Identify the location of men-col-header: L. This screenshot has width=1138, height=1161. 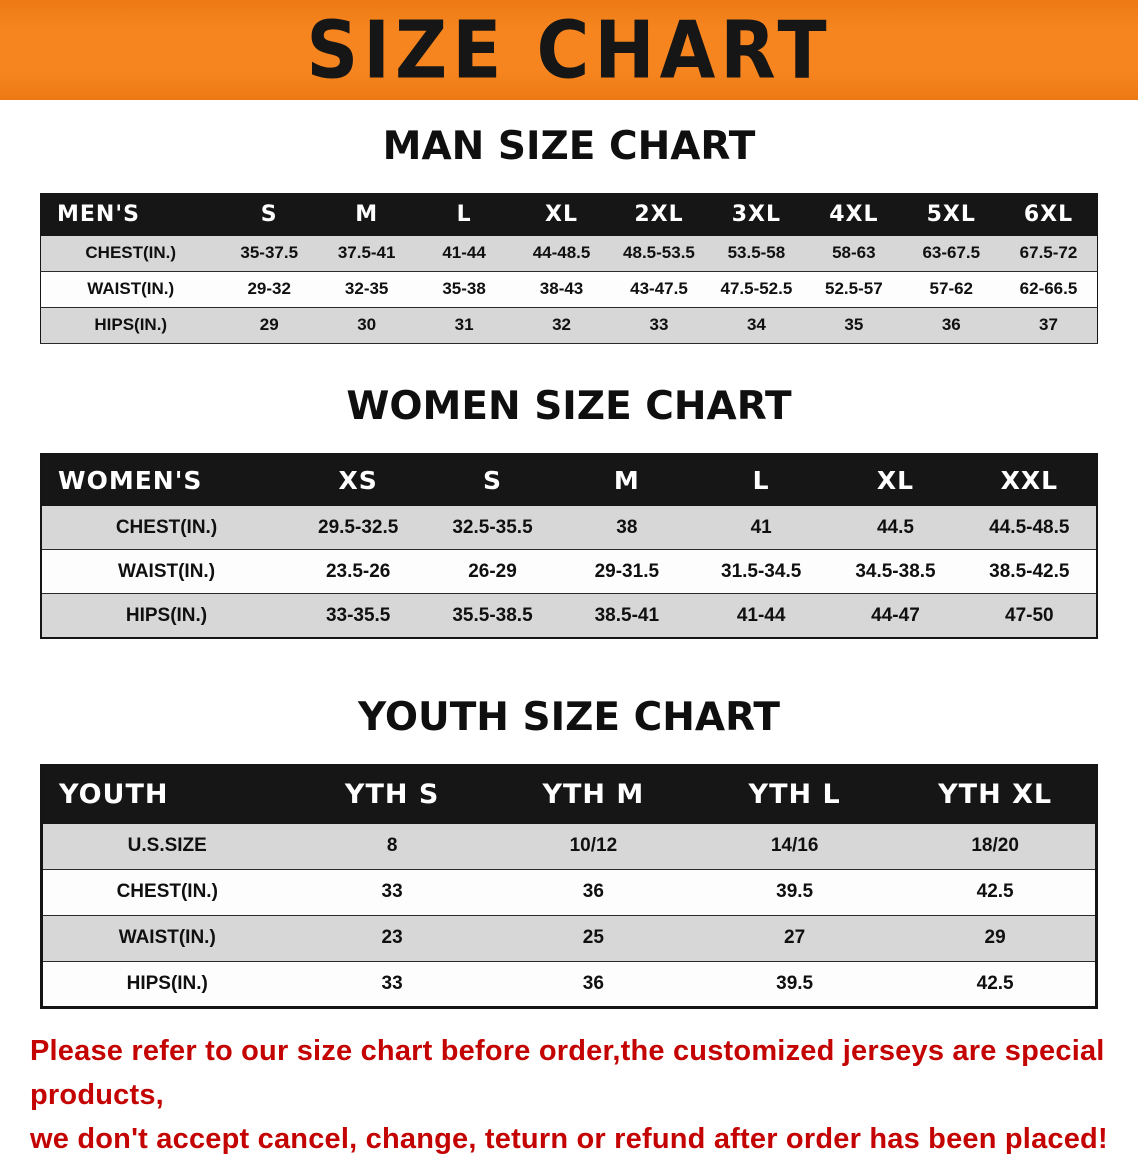
(464, 214).